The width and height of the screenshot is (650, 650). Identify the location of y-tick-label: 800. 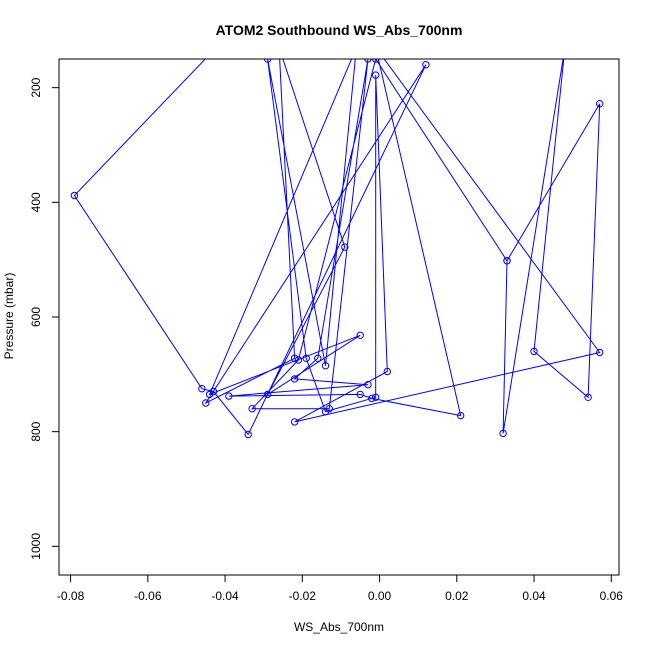
(36, 431).